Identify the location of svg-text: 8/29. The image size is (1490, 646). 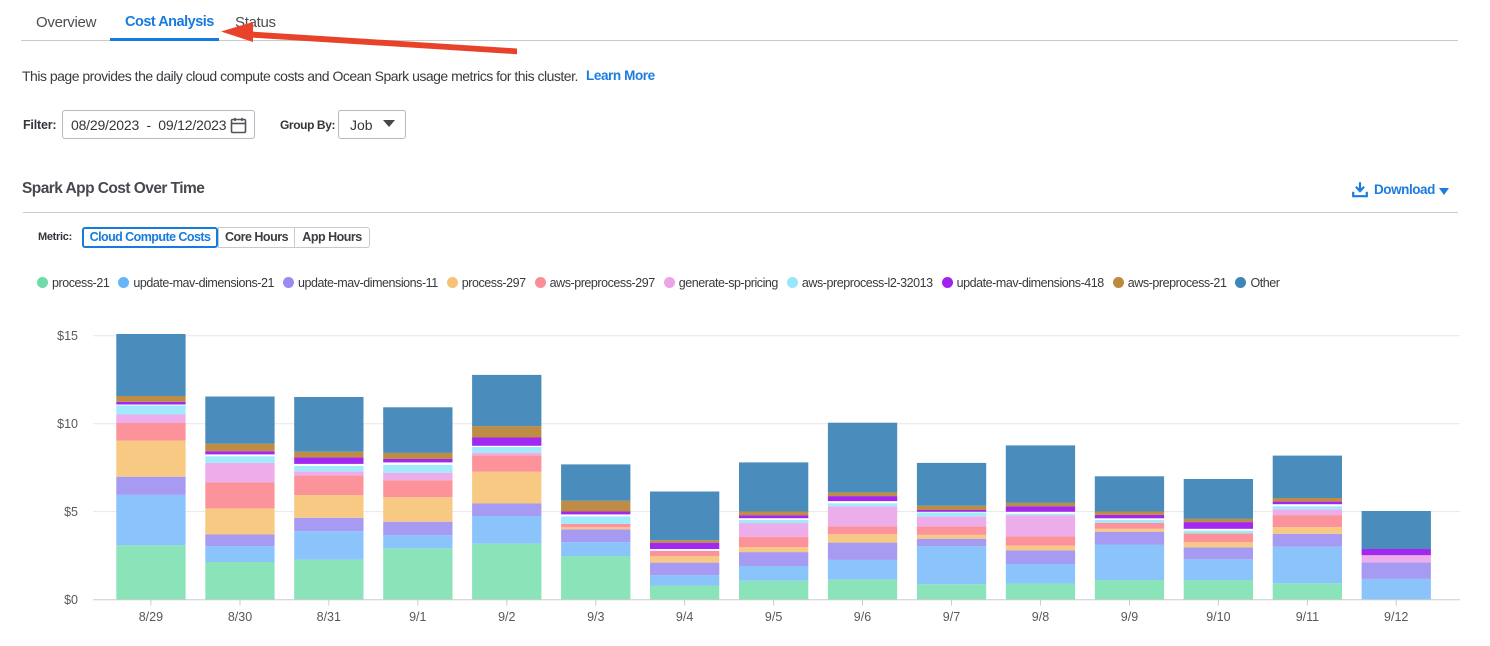
(151, 617).